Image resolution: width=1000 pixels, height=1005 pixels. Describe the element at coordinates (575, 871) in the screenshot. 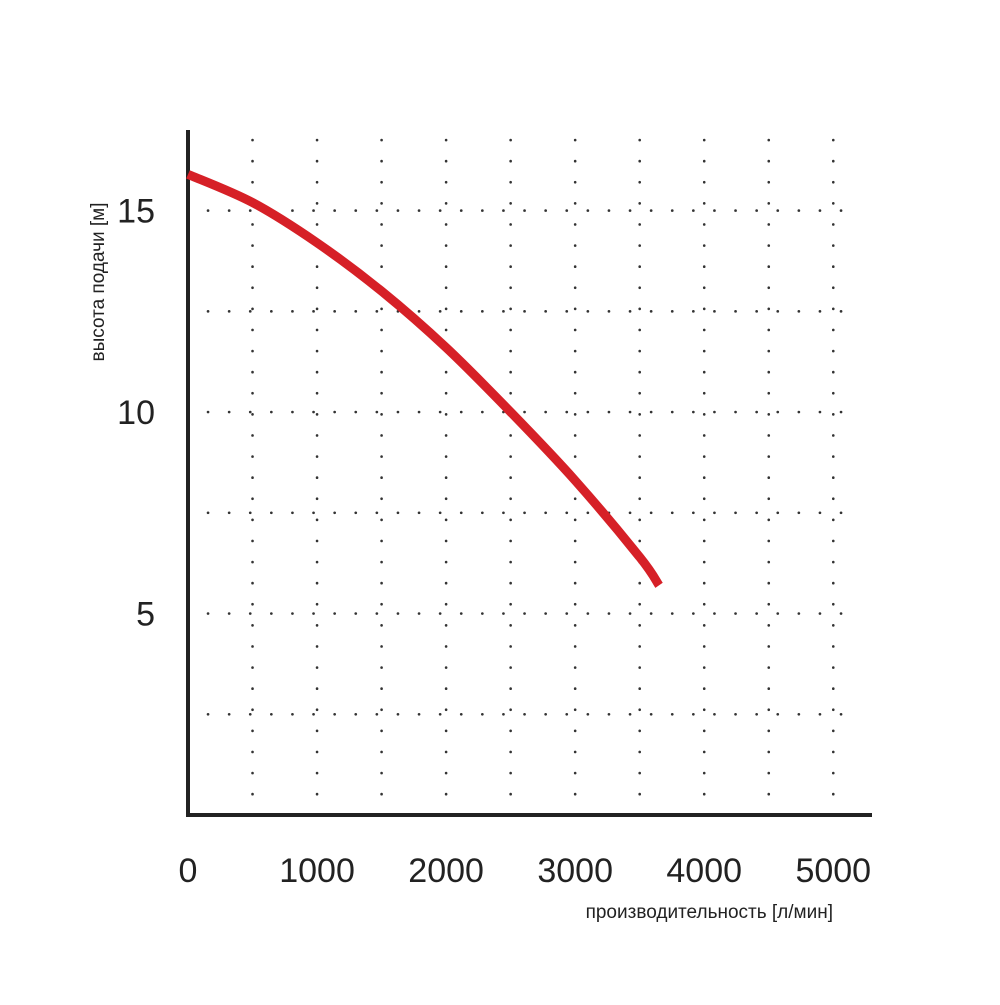

I see `x-tick-label: 3000` at that location.